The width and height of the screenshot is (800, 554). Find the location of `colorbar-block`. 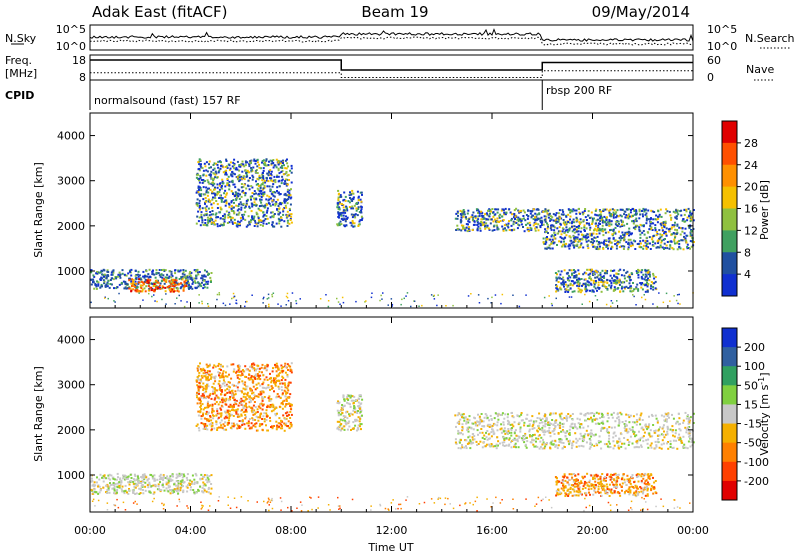

colorbar-block is located at coordinates (729, 219).